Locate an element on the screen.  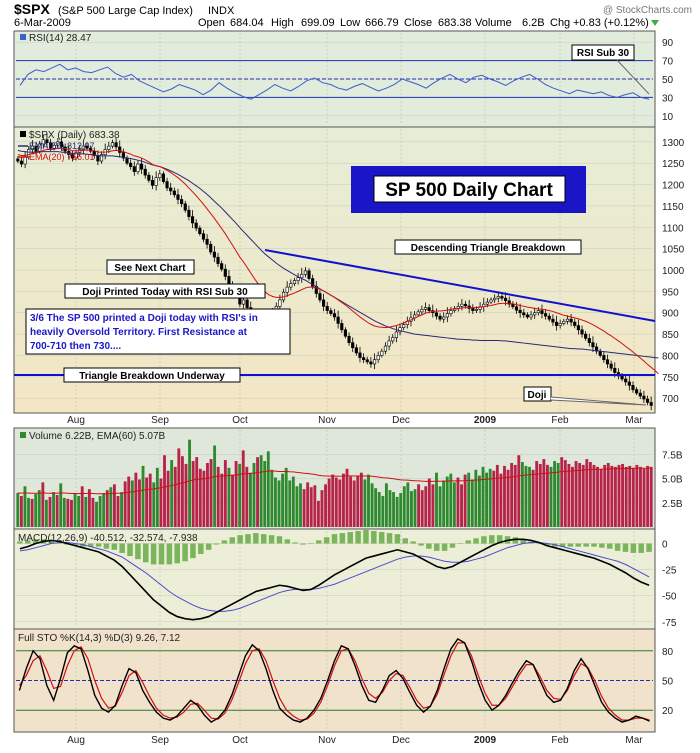
macd-panel is located at coordinates (334, 579).